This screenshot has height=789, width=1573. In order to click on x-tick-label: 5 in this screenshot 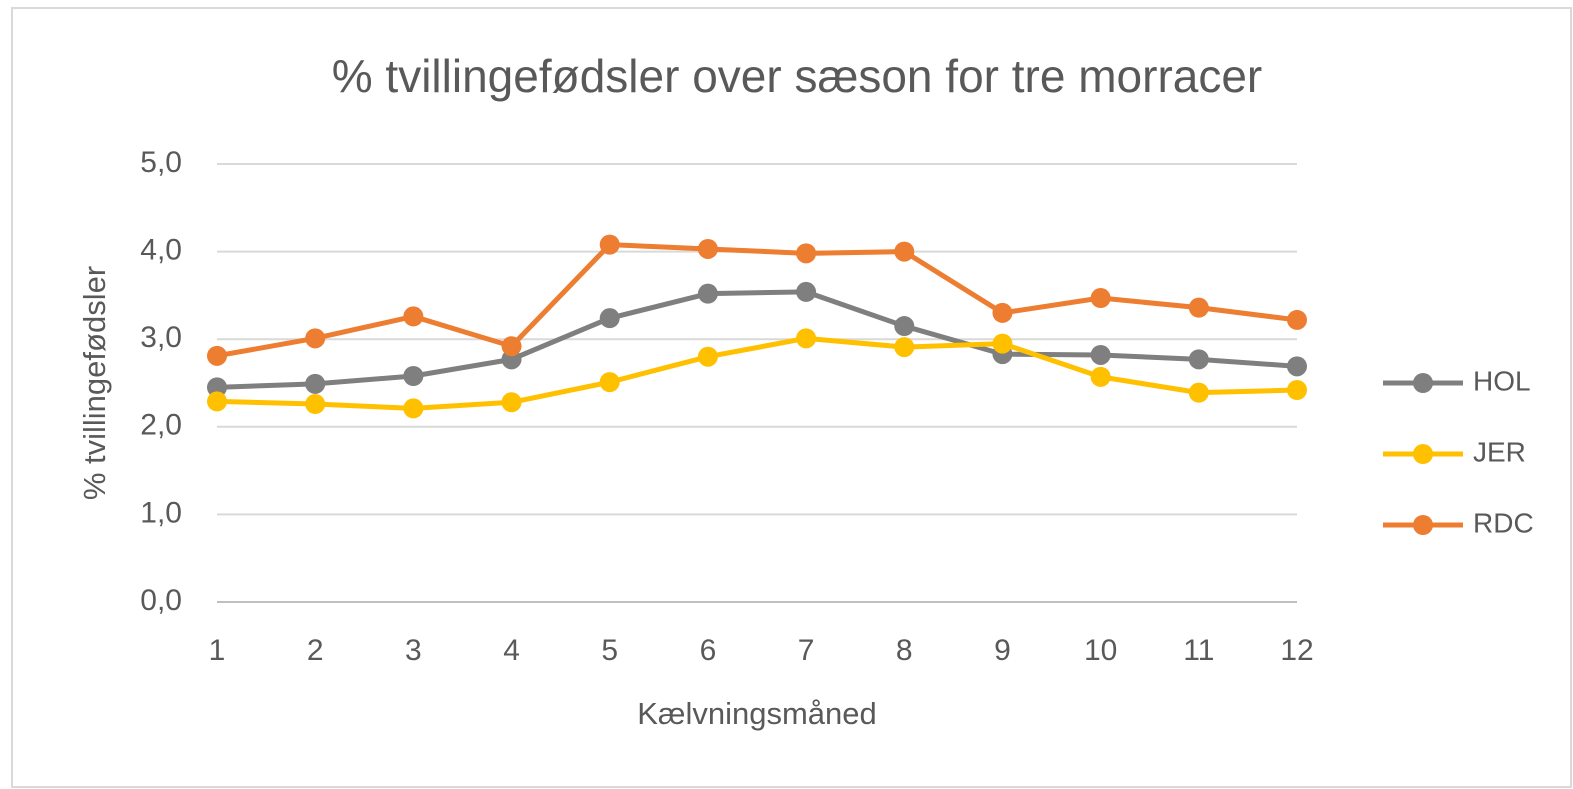, I will do `click(609, 650)`.